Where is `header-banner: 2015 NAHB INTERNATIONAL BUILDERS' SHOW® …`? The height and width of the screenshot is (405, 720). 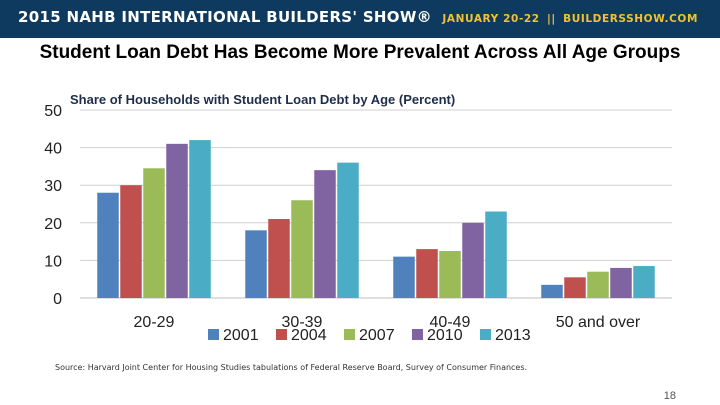
header-banner: 2015 NAHB INTERNATIONAL BUILDERS' SHOW® … is located at coordinates (360, 19).